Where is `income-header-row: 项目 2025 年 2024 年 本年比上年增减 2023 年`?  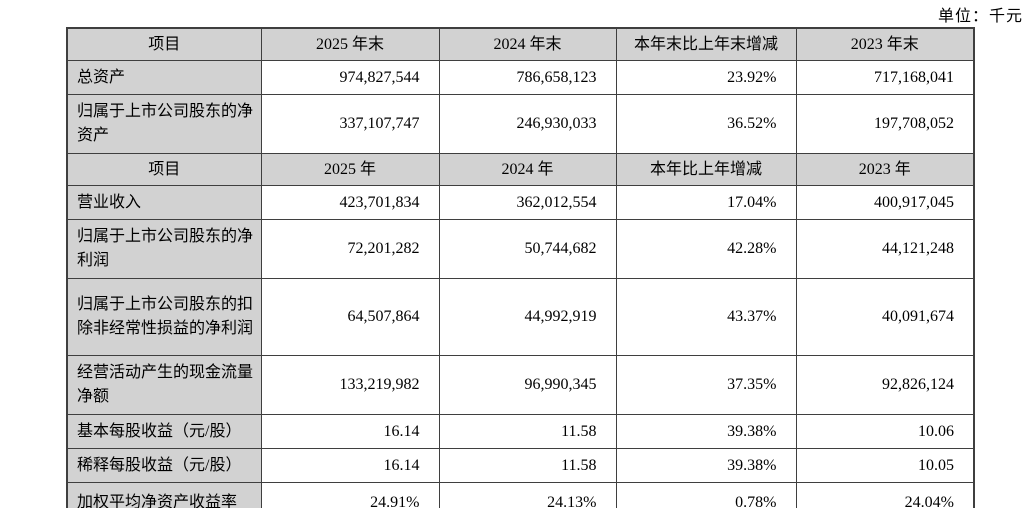
income-header-row: 项目 2025 年 2024 年 本年比上年增减 2023 年 is located at coordinates (520, 169).